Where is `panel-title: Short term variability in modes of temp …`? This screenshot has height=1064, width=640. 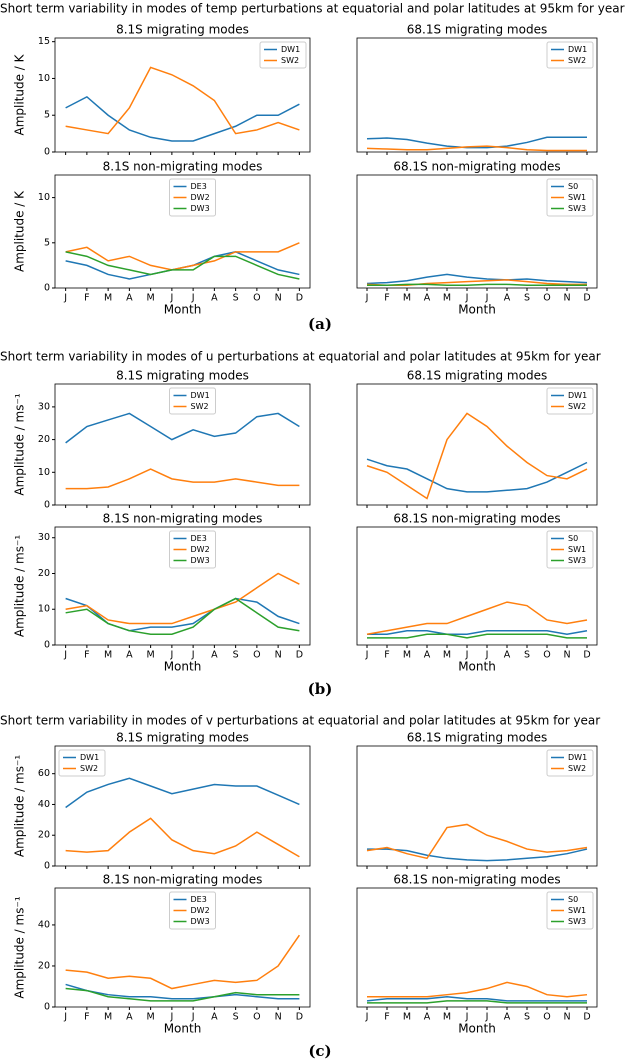
panel-title: Short term variability in modes of temp … is located at coordinates (312, 9).